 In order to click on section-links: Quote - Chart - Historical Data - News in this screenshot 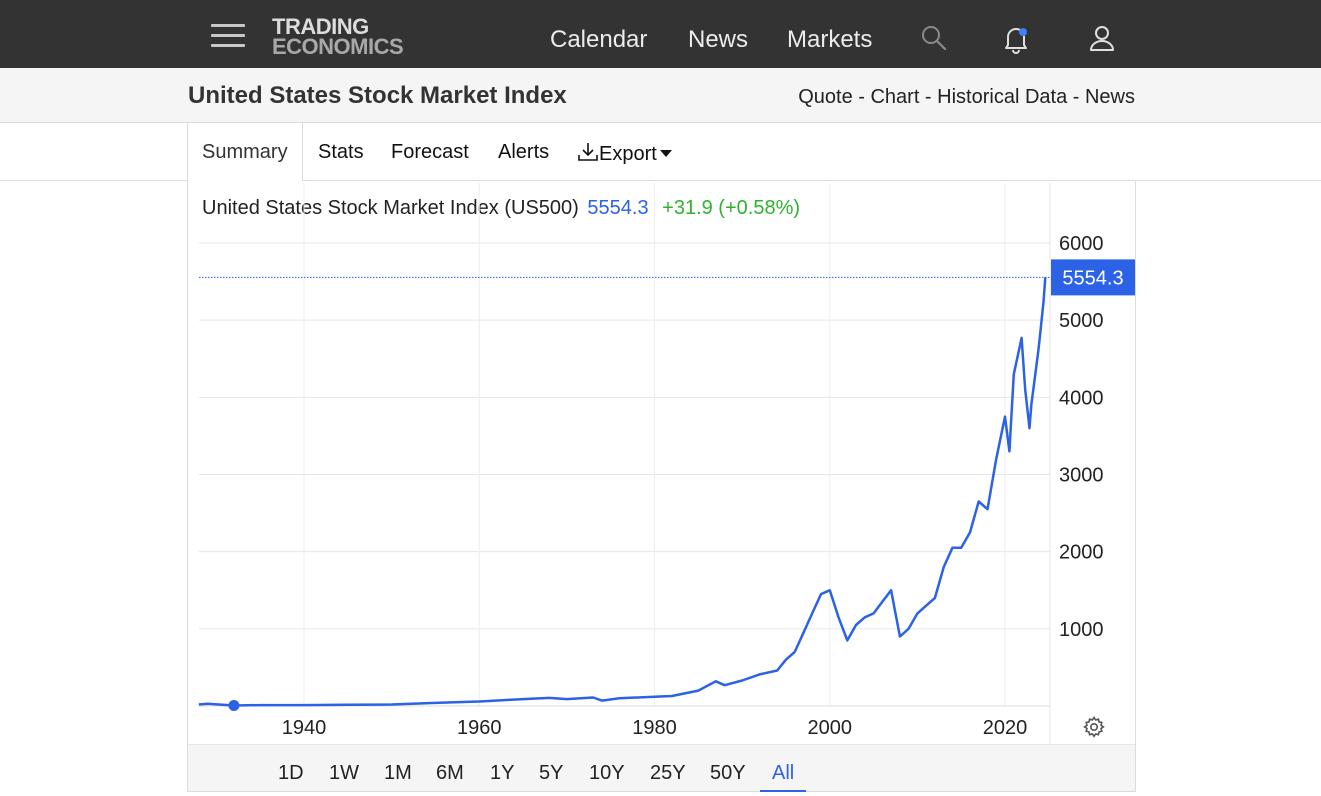, I will do `click(966, 97)`.